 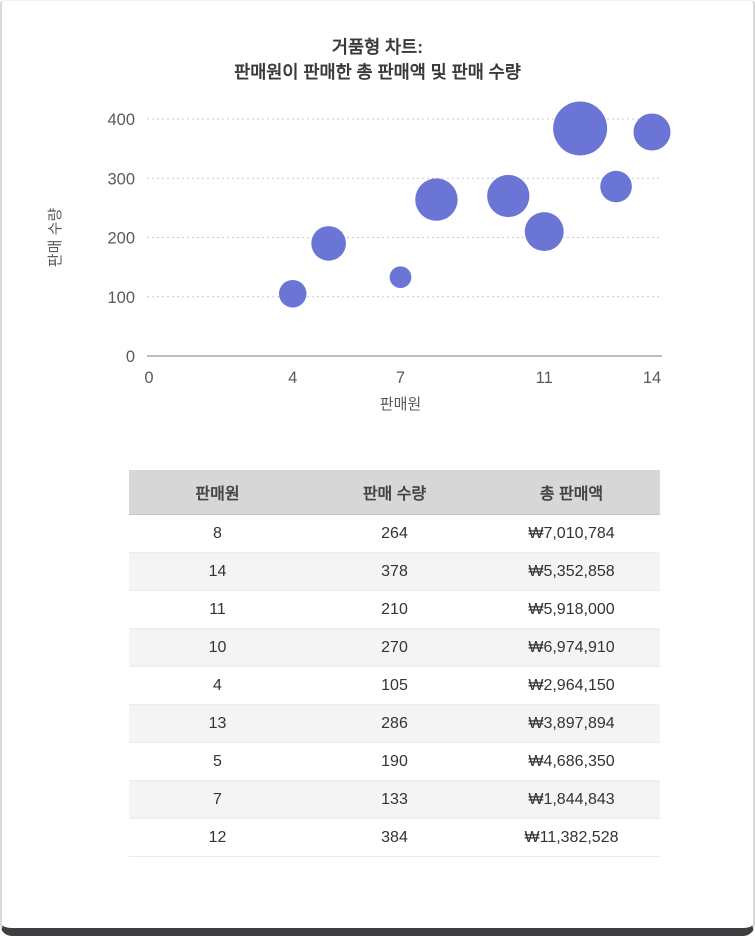 I want to click on table-cell: 270, so click(x=394, y=647).